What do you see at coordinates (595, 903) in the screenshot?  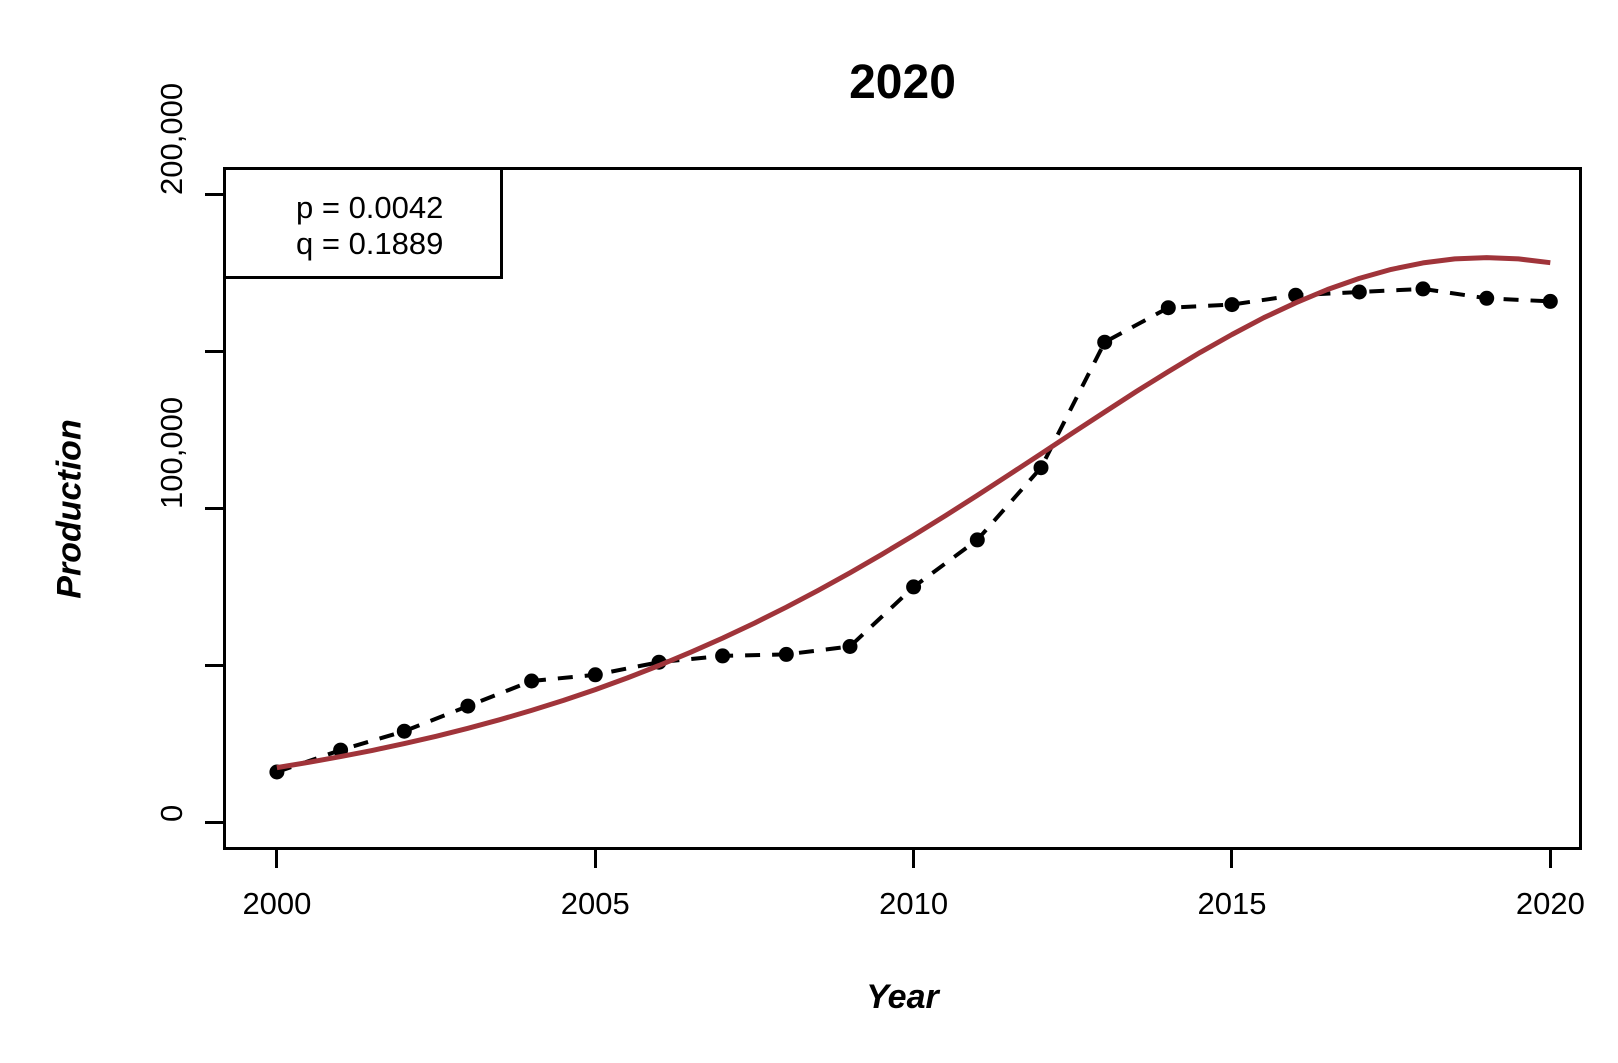 I see `x-tick-label: 2005` at bounding box center [595, 903].